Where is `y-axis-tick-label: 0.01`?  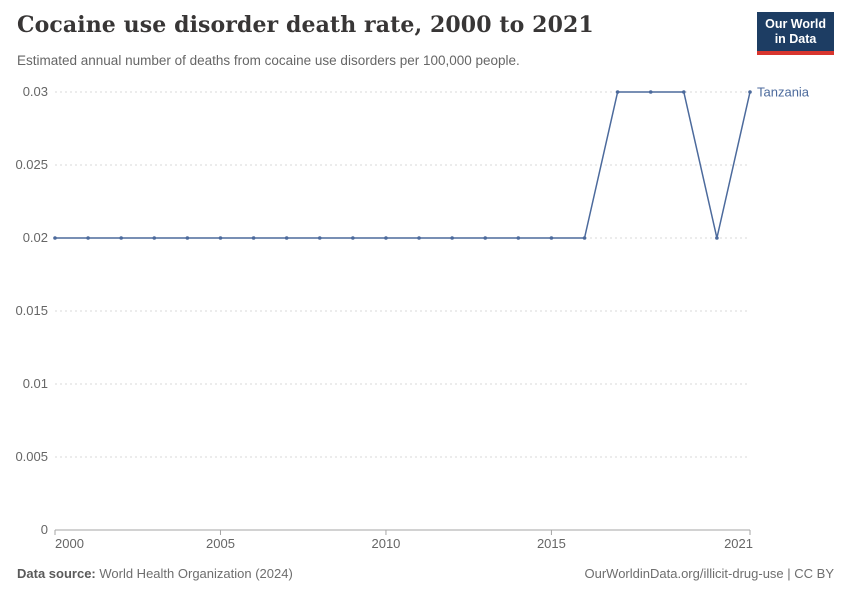 y-axis-tick-label: 0.01 is located at coordinates (35, 383).